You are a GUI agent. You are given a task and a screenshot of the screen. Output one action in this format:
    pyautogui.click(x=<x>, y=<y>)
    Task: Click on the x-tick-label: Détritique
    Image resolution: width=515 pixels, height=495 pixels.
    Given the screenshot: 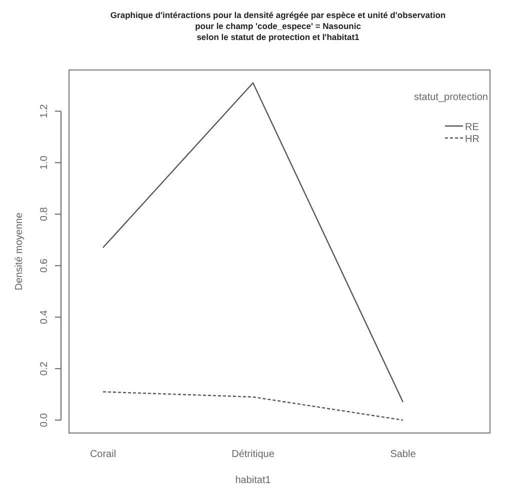 What is the action you would take?
    pyautogui.click(x=253, y=454)
    